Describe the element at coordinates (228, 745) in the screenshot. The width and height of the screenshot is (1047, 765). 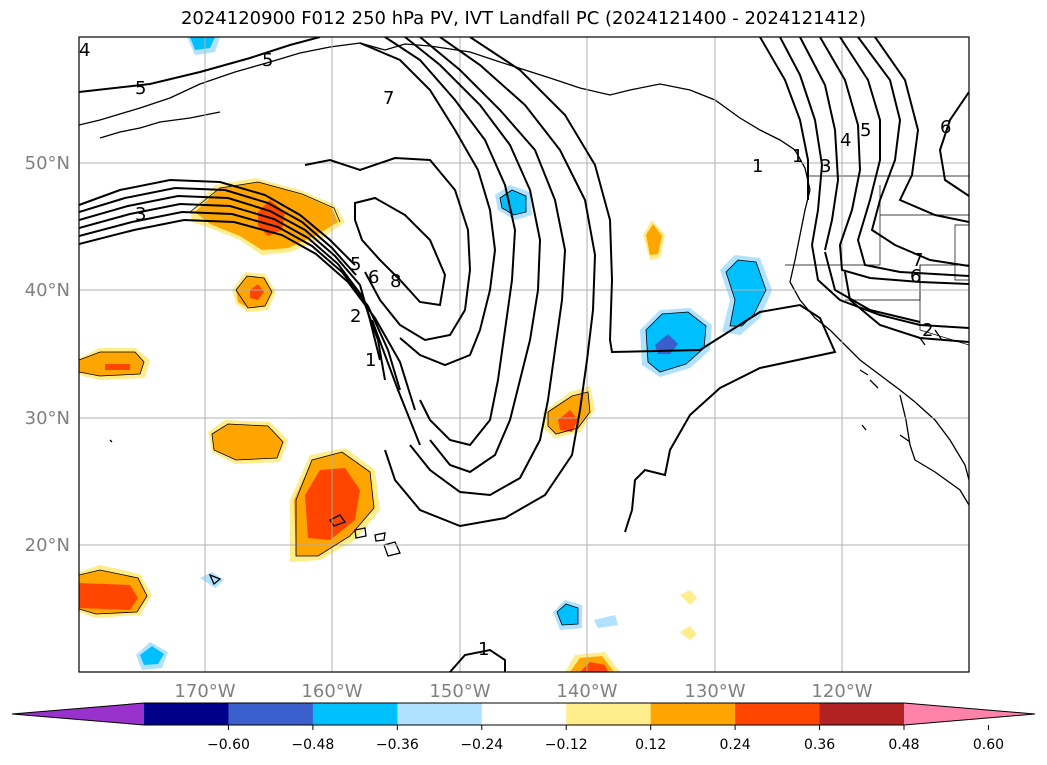
I see `colorbar-tick-label: −0.60` at that location.